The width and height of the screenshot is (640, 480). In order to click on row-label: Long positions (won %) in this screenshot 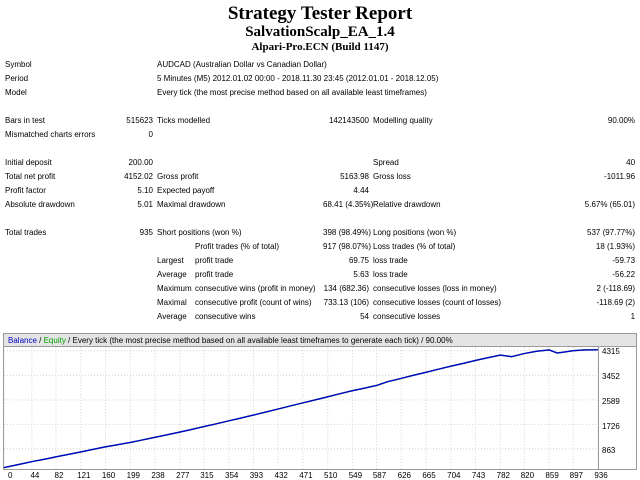, I will do `click(415, 232)`.